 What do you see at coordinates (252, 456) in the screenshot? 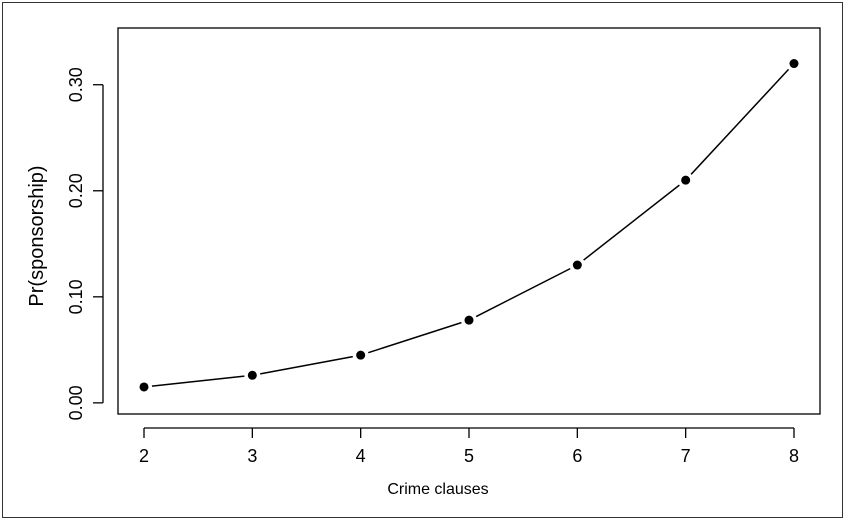
I see `x-tick-label: 3` at bounding box center [252, 456].